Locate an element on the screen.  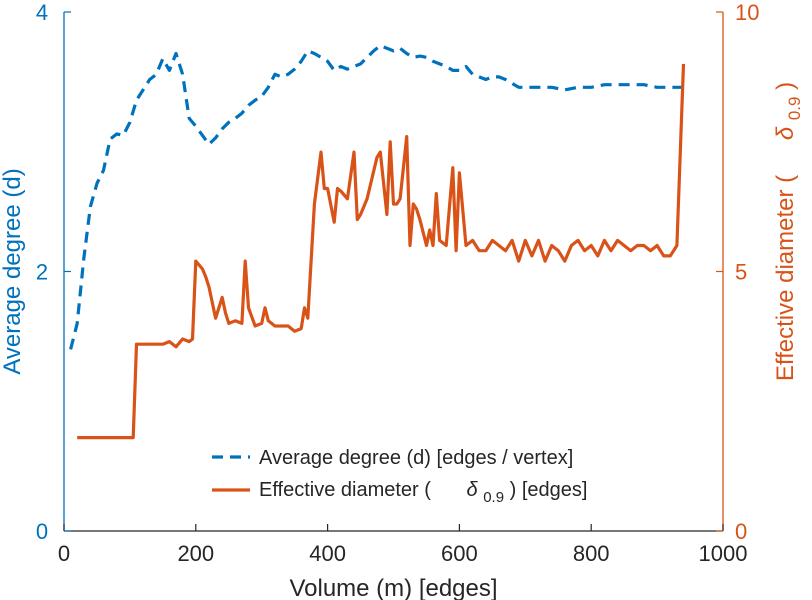
right-y-axis-title-sub: 0.9 is located at coordinates (794, 109).